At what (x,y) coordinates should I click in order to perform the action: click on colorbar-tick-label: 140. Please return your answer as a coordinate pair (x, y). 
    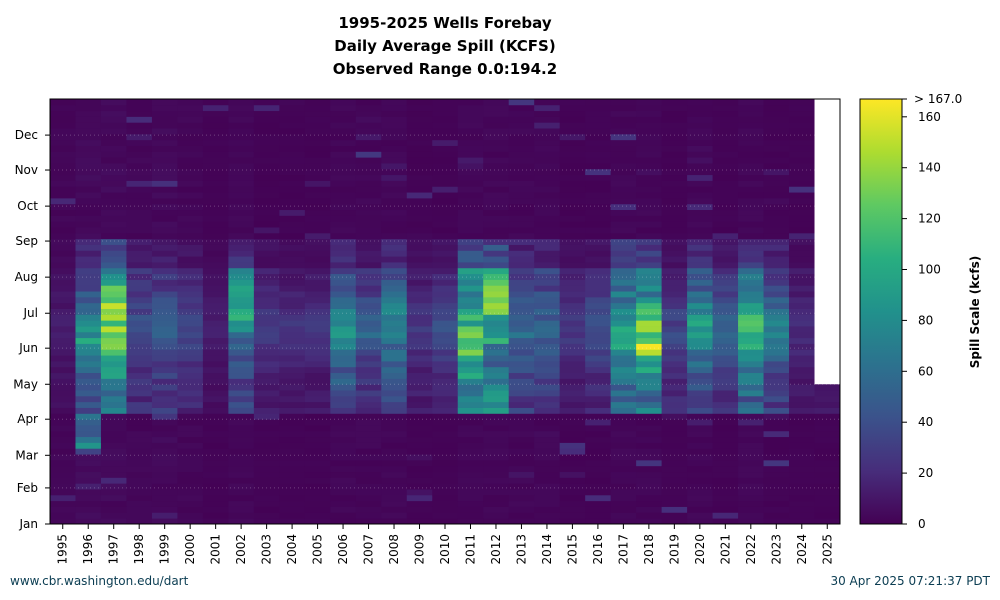
    Looking at the image, I should click on (929, 168).